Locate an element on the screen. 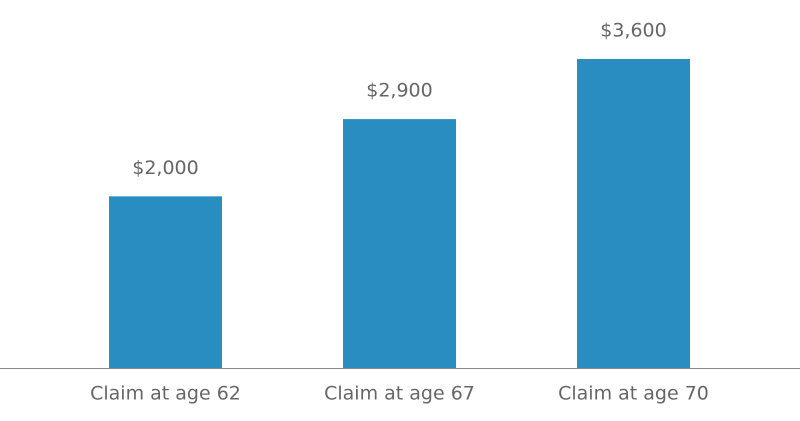 Image resolution: width=800 pixels, height=421 pixels. value-label: $3,600 is located at coordinates (633, 31).